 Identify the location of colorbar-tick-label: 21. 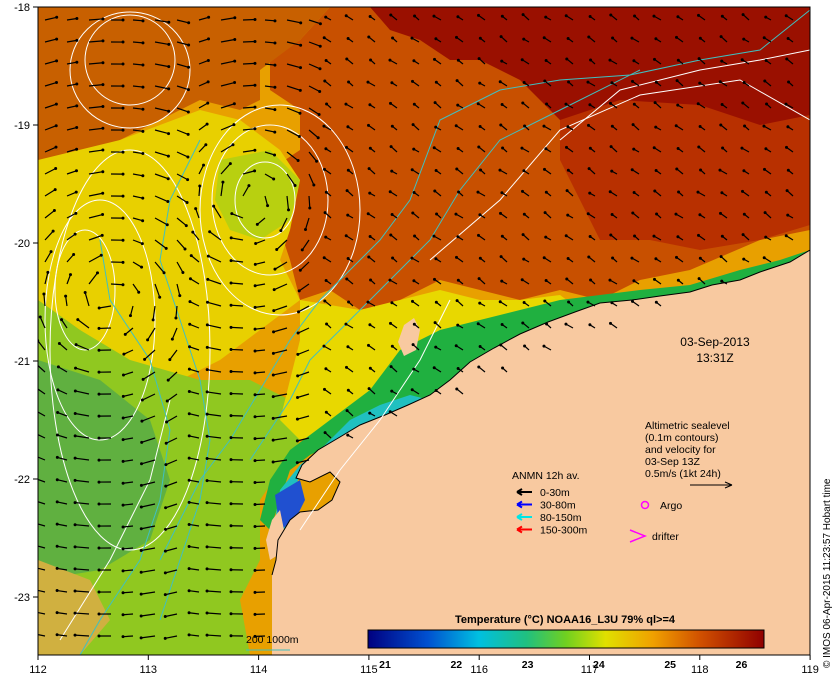
(385, 665).